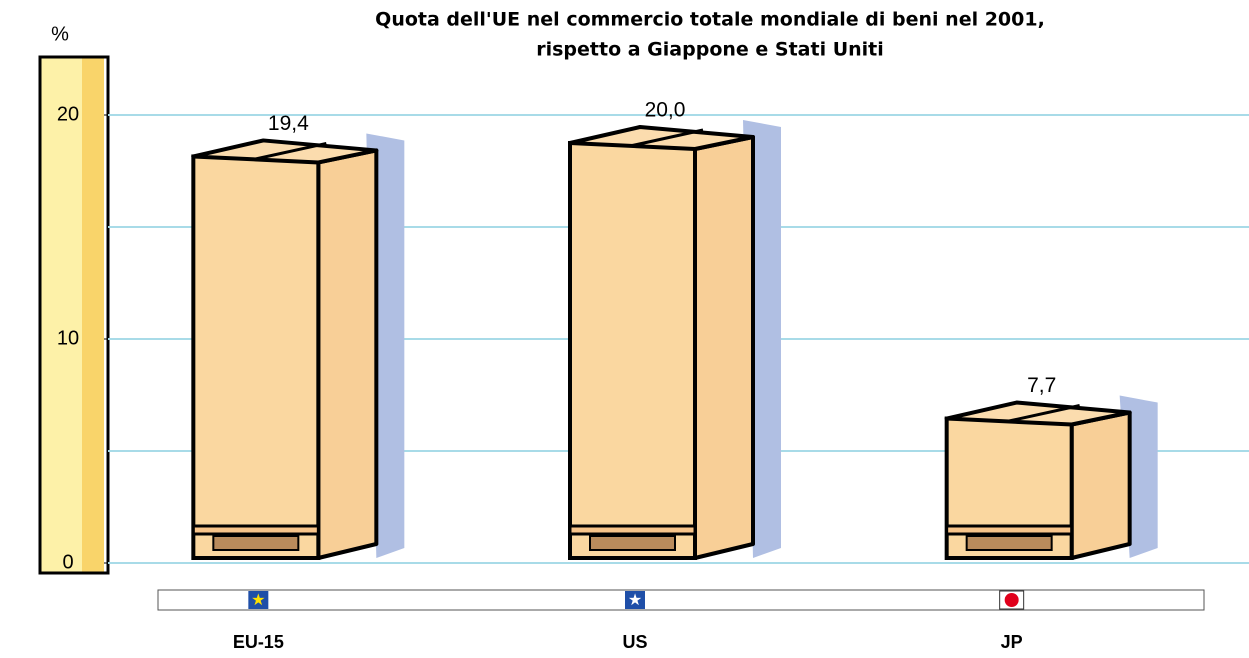 Image resolution: width=1249 pixels, height=658 pixels. Describe the element at coordinates (1011, 600) in the screenshot. I see `flag-dot` at that location.